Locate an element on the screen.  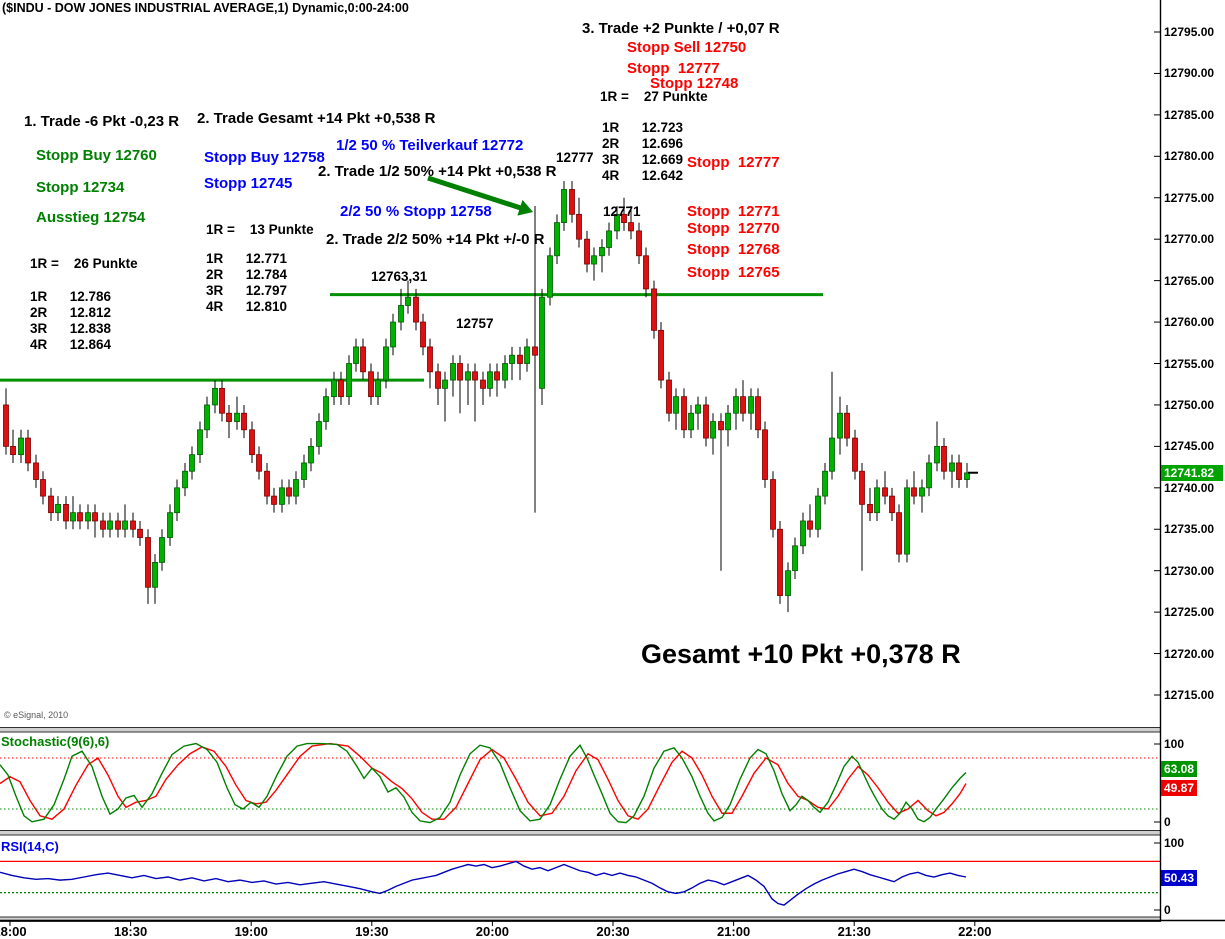
stoch-last-value: 63.08 is located at coordinates (1179, 769).